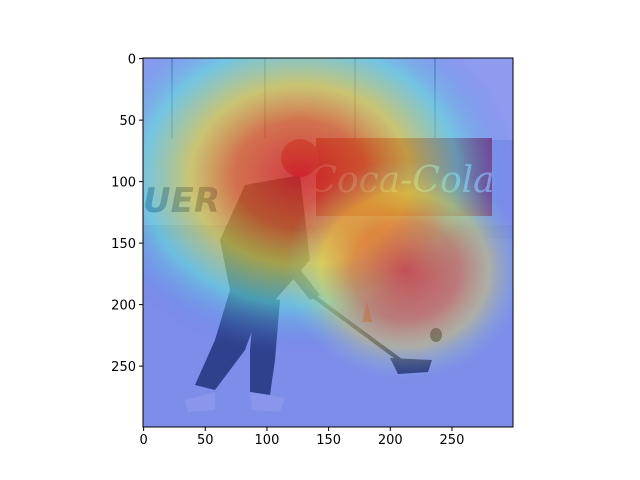  I want to click on y-tick-label: 250, so click(123, 367).